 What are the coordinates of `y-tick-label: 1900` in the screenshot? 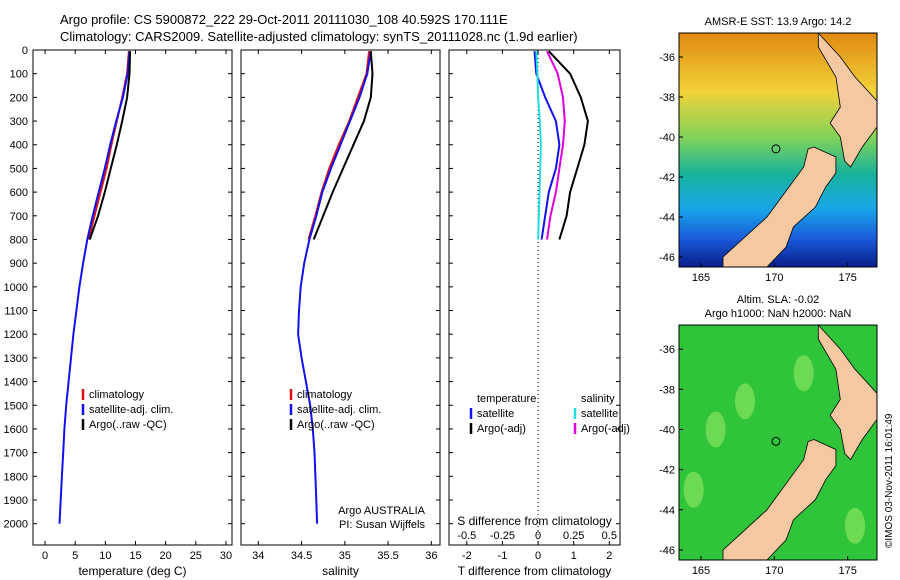 It's located at (16, 501).